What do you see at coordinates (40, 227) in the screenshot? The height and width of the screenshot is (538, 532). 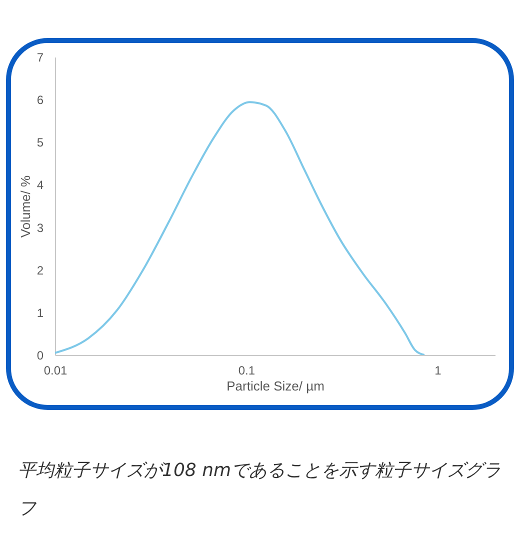 I see `y-tick-label: 3` at bounding box center [40, 227].